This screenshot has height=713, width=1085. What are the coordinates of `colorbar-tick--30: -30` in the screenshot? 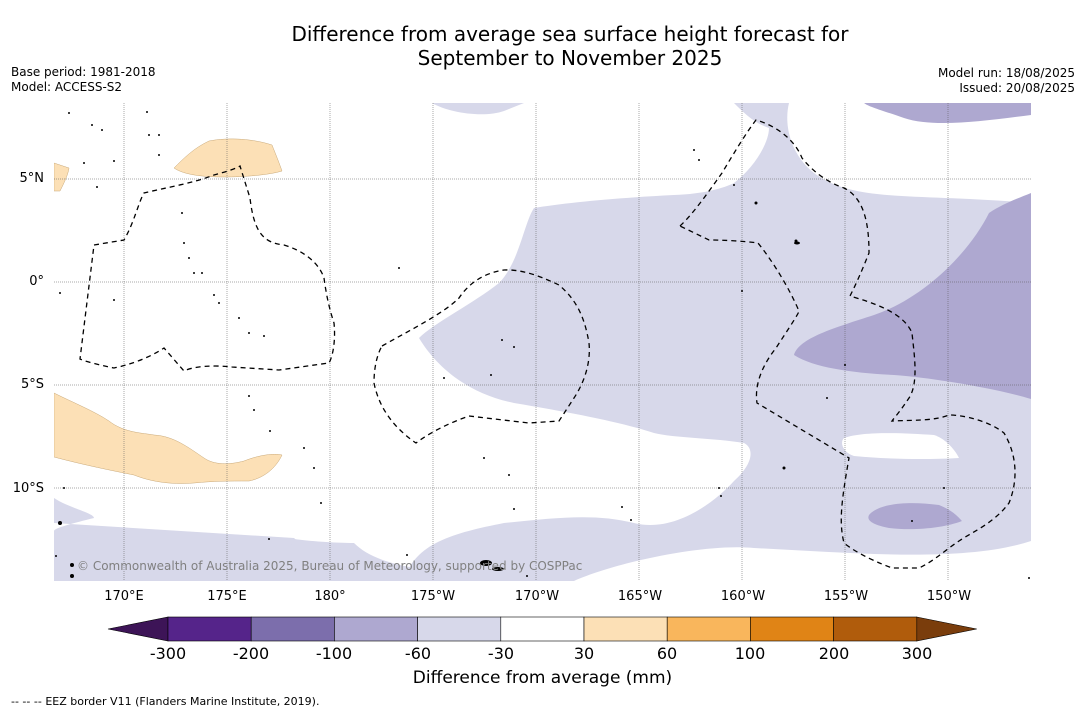 It's located at (501, 653).